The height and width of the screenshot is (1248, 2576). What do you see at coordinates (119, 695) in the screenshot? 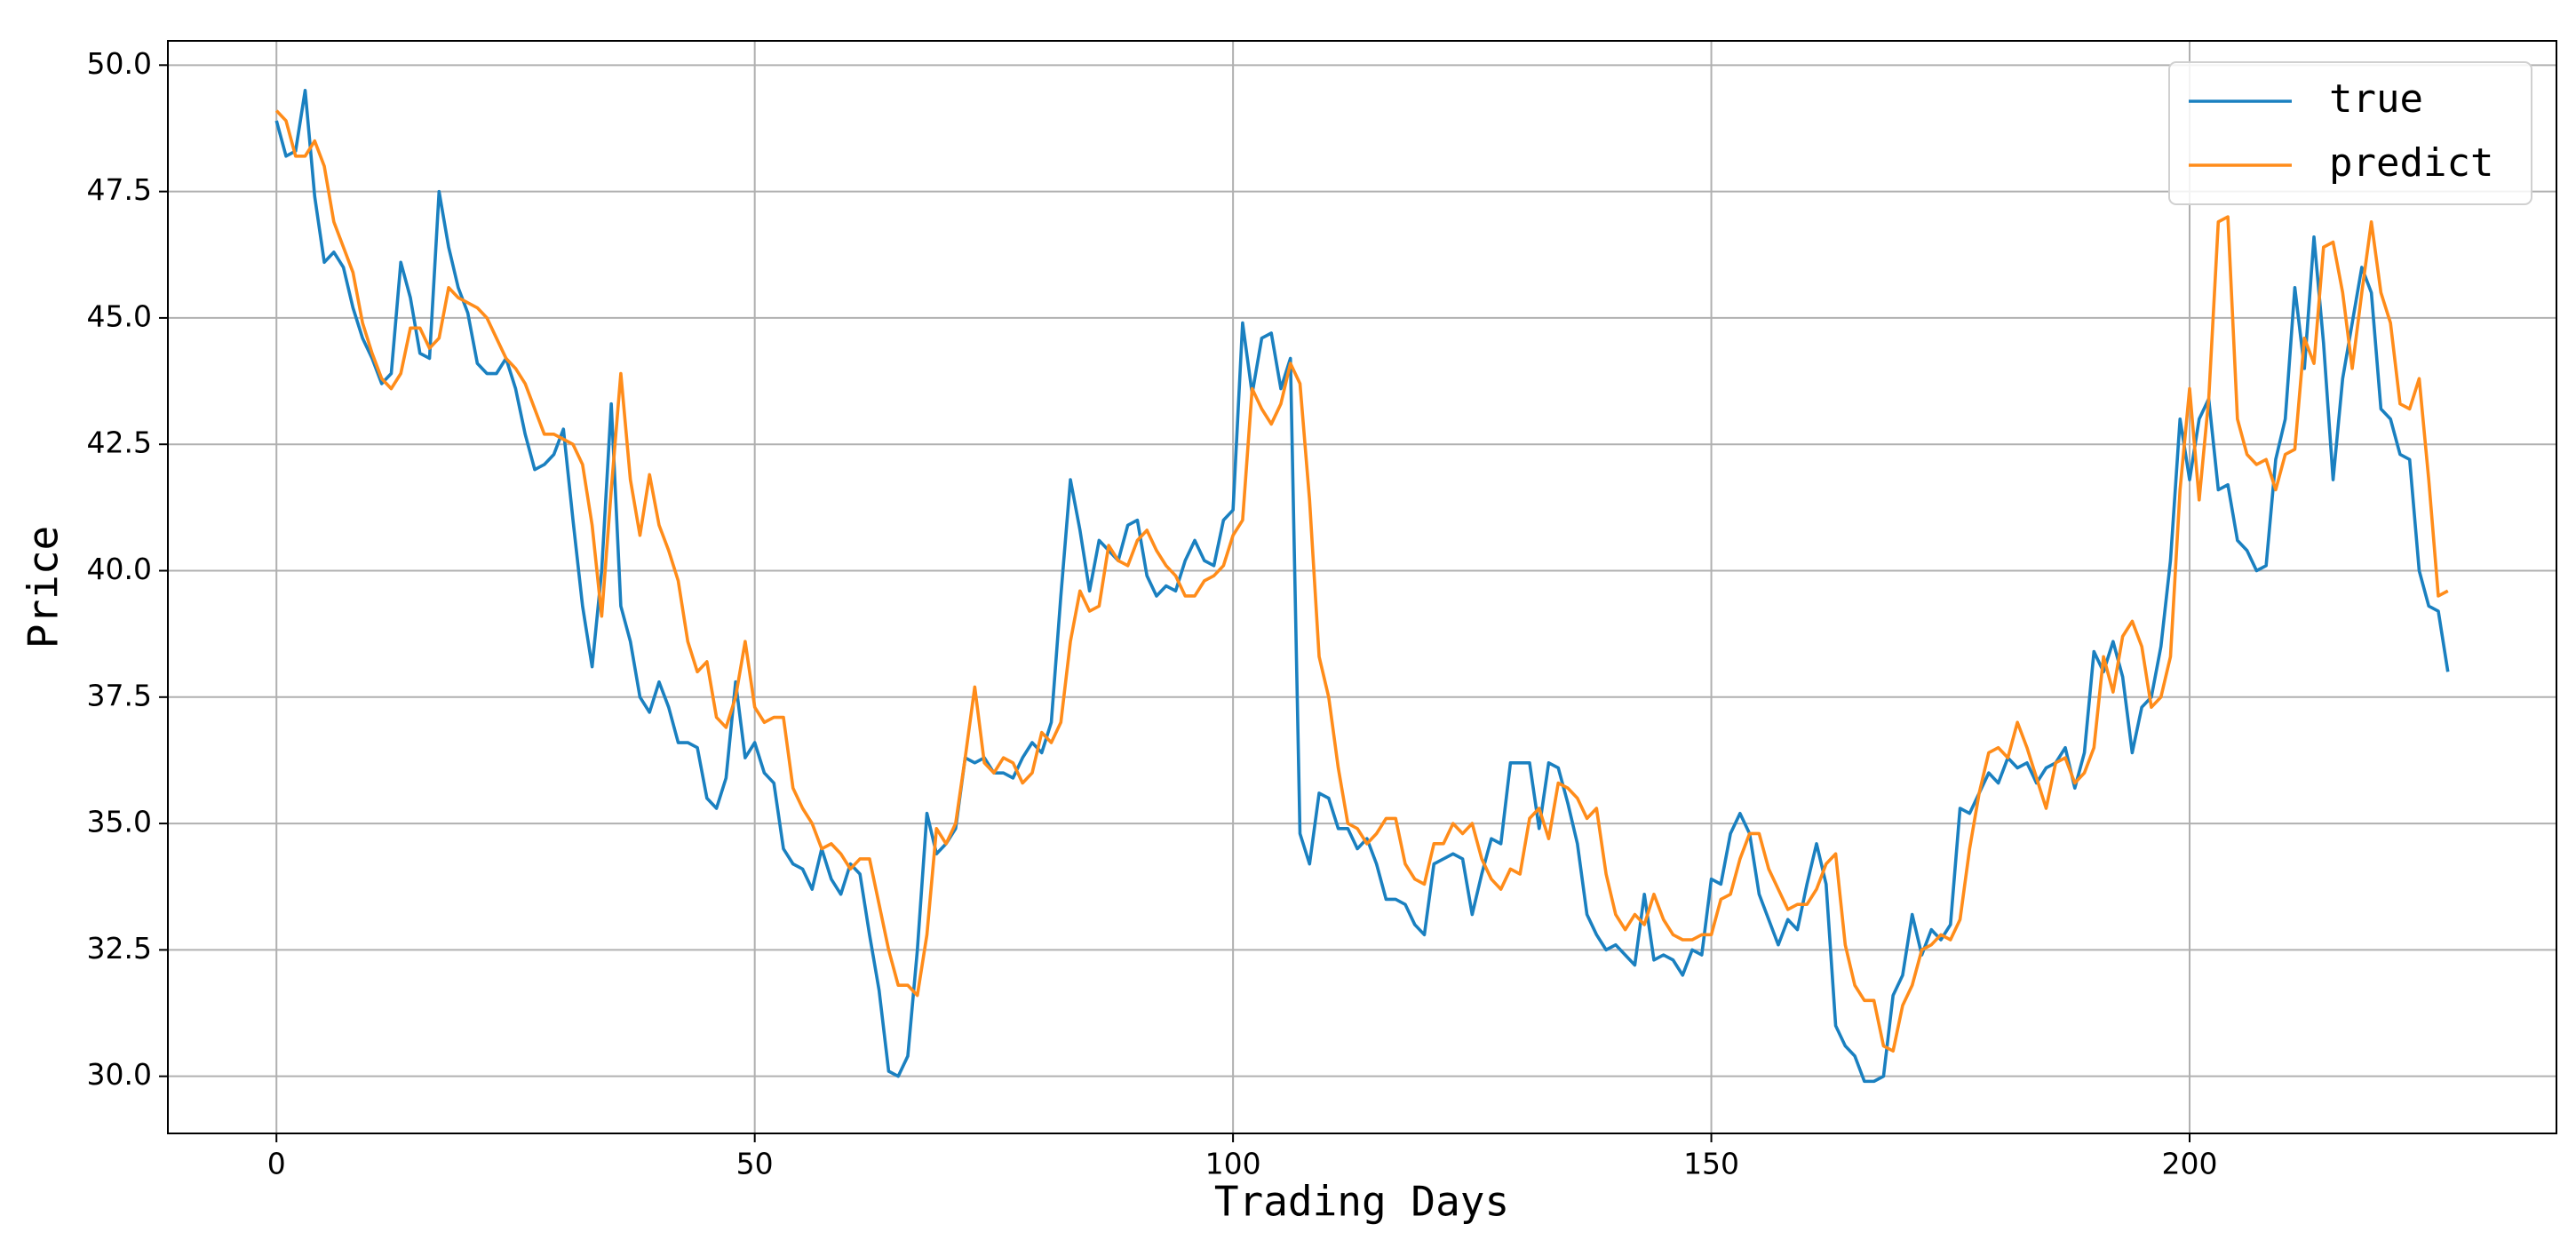
I see `y-tick-label: 37.5` at bounding box center [119, 695].